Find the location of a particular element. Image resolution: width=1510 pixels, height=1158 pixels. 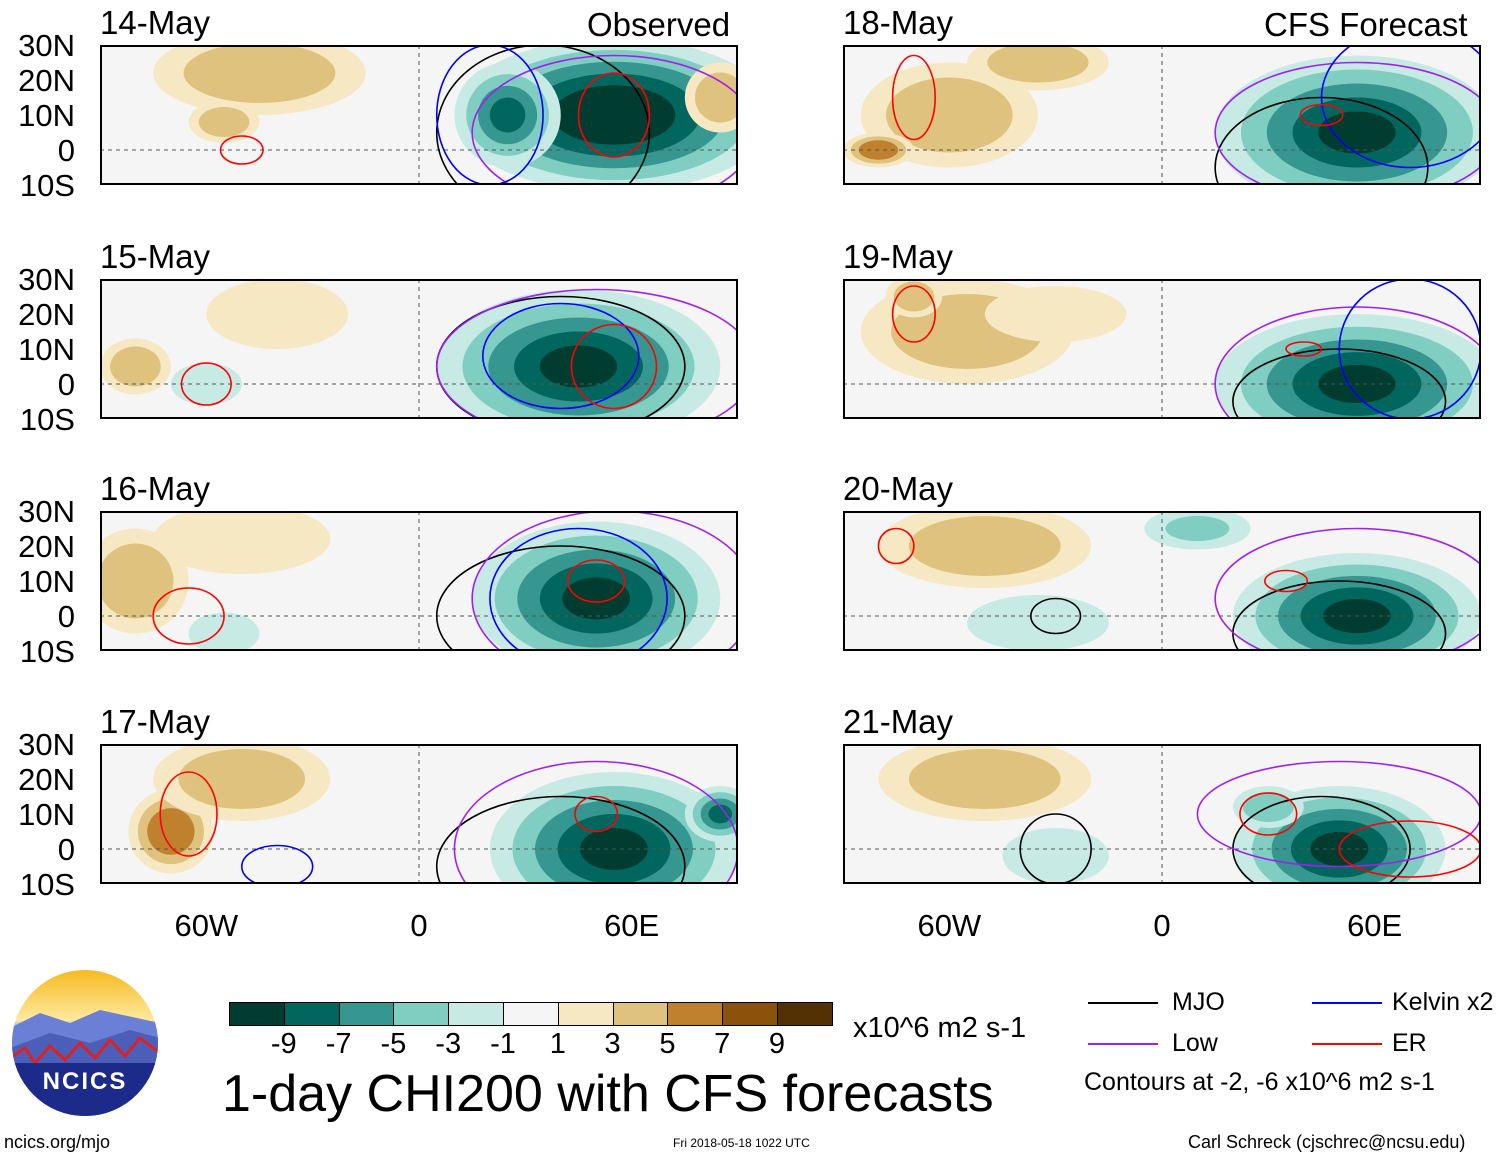

panel-date: 20-May is located at coordinates (898, 488).